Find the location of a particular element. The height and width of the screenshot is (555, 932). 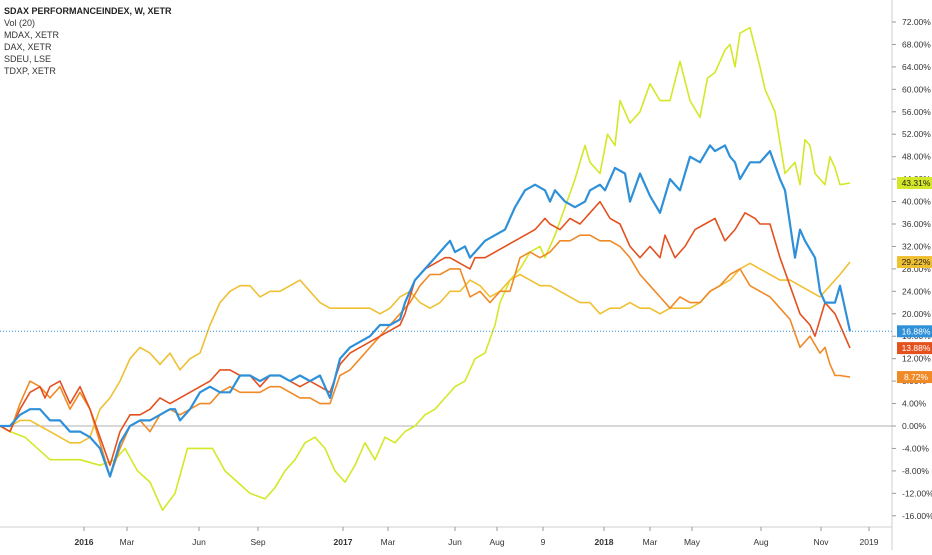

last-value-label: 43.31% is located at coordinates (916, 183).